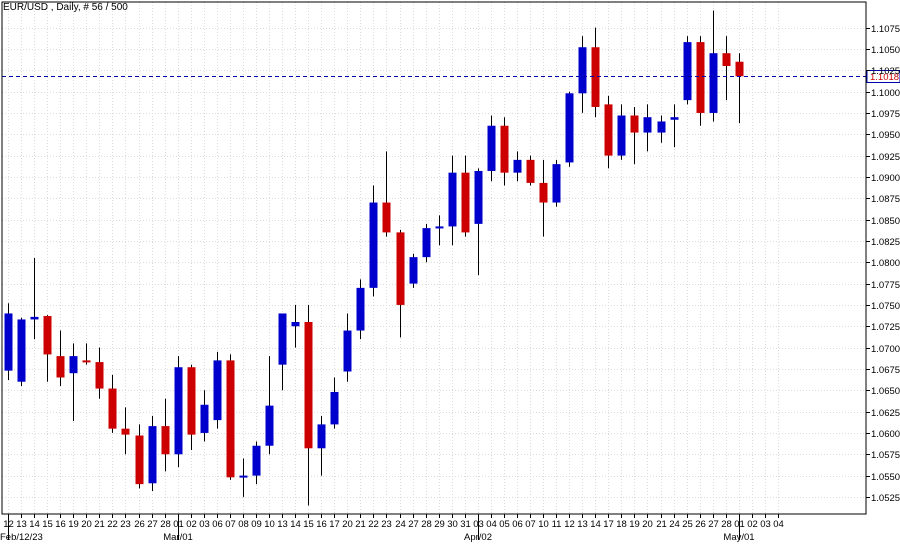  Describe the element at coordinates (885, 199) in the screenshot. I see `price-tick-label: 1.0875` at that location.